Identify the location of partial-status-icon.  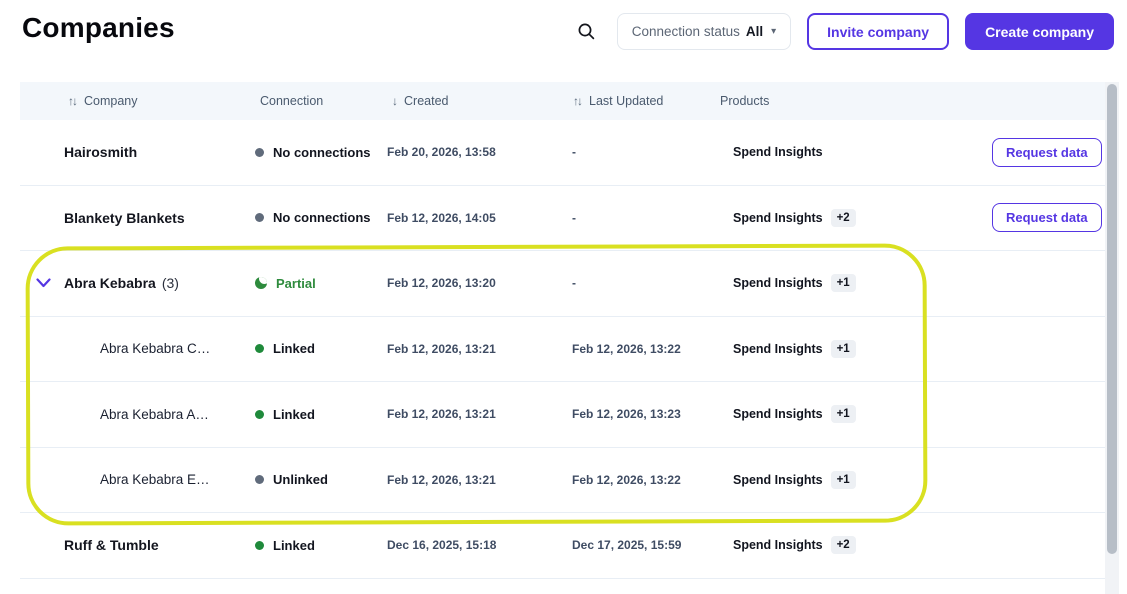
(261, 283).